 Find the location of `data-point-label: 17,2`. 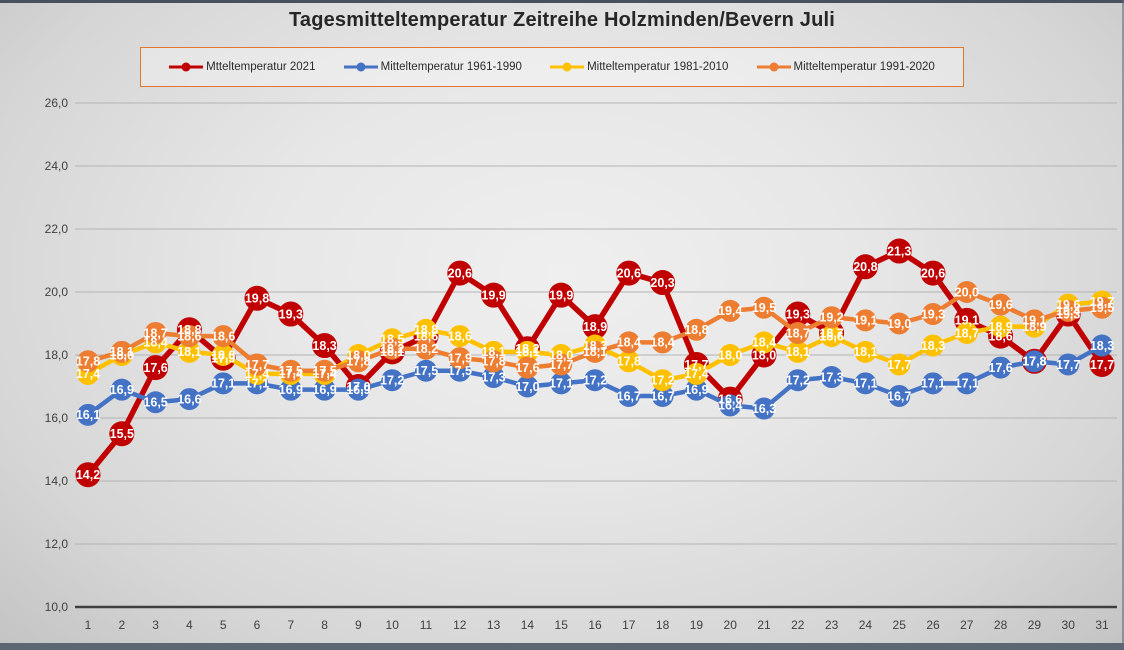

data-point-label: 17,2 is located at coordinates (798, 381).